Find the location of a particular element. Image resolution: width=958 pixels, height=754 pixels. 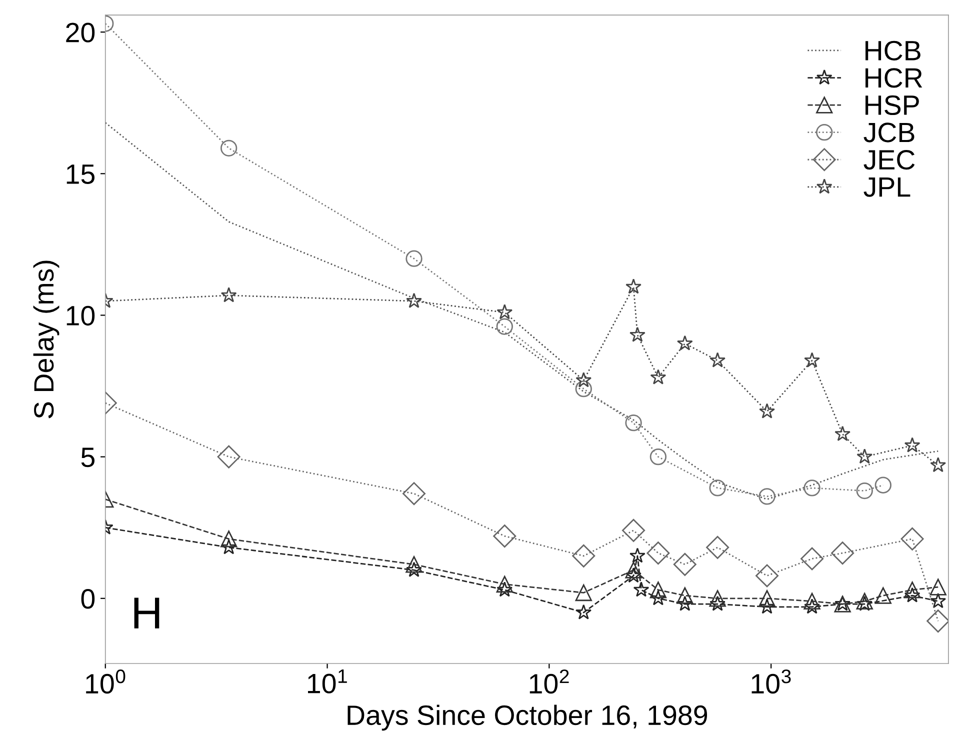

x-tick-label: 10$^{2}$ is located at coordinates (549, 681).